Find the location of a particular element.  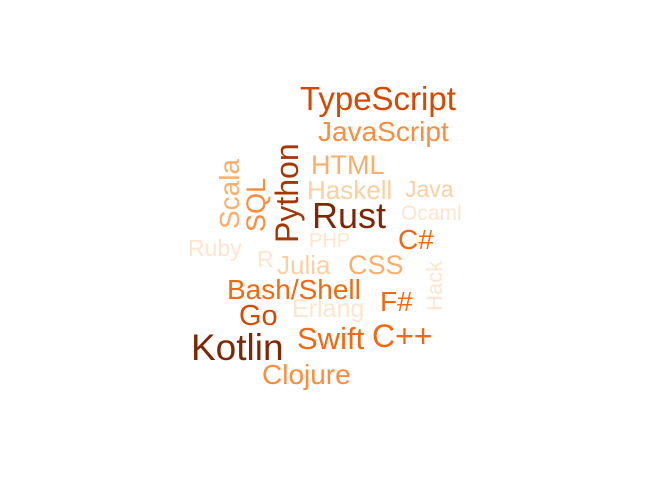

word-hack: Hack is located at coordinates (434, 285).